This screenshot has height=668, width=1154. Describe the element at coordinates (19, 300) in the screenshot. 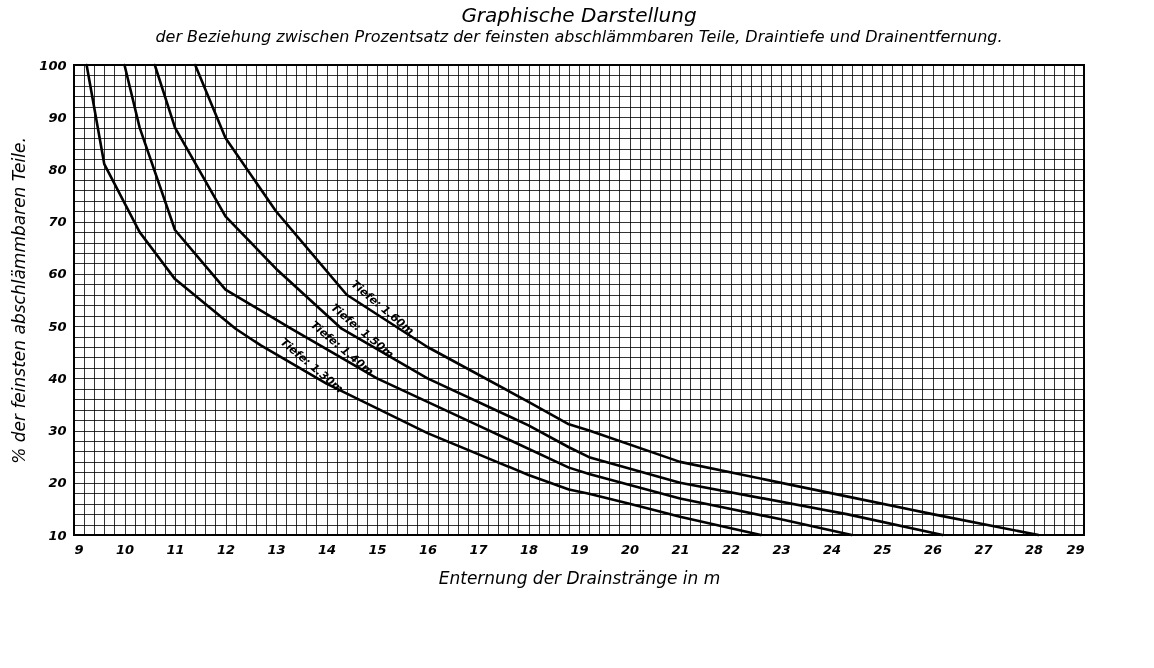

I see `y-axis-title: % der feinsten abschlämmbaren Teile.` at that location.